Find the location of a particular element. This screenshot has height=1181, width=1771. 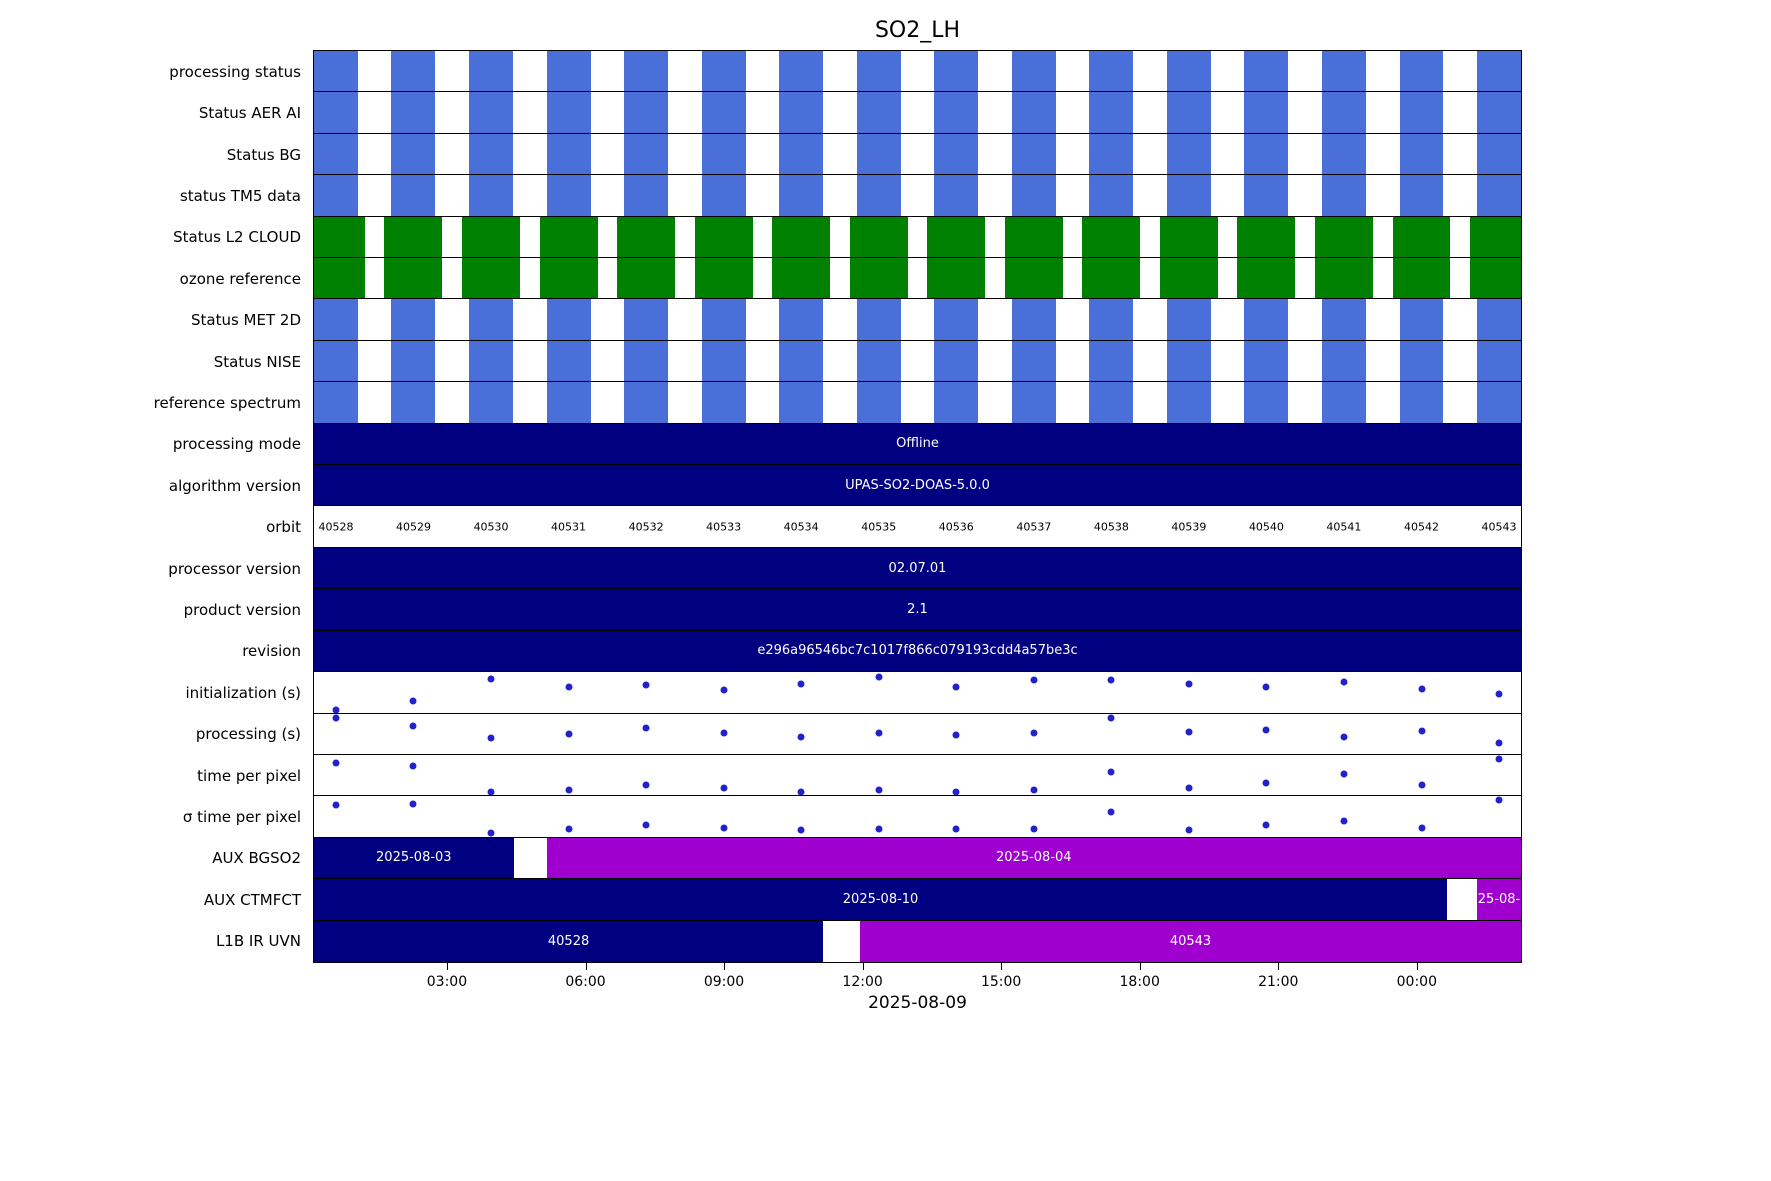

row-label: AUX BGSO2 is located at coordinates (256, 858).